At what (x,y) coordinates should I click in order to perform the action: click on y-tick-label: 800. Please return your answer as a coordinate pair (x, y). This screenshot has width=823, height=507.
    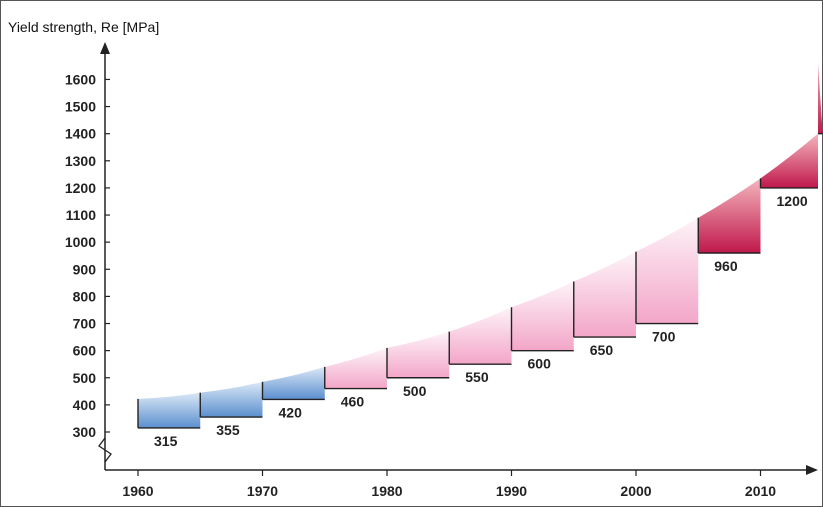
    Looking at the image, I should click on (85, 296).